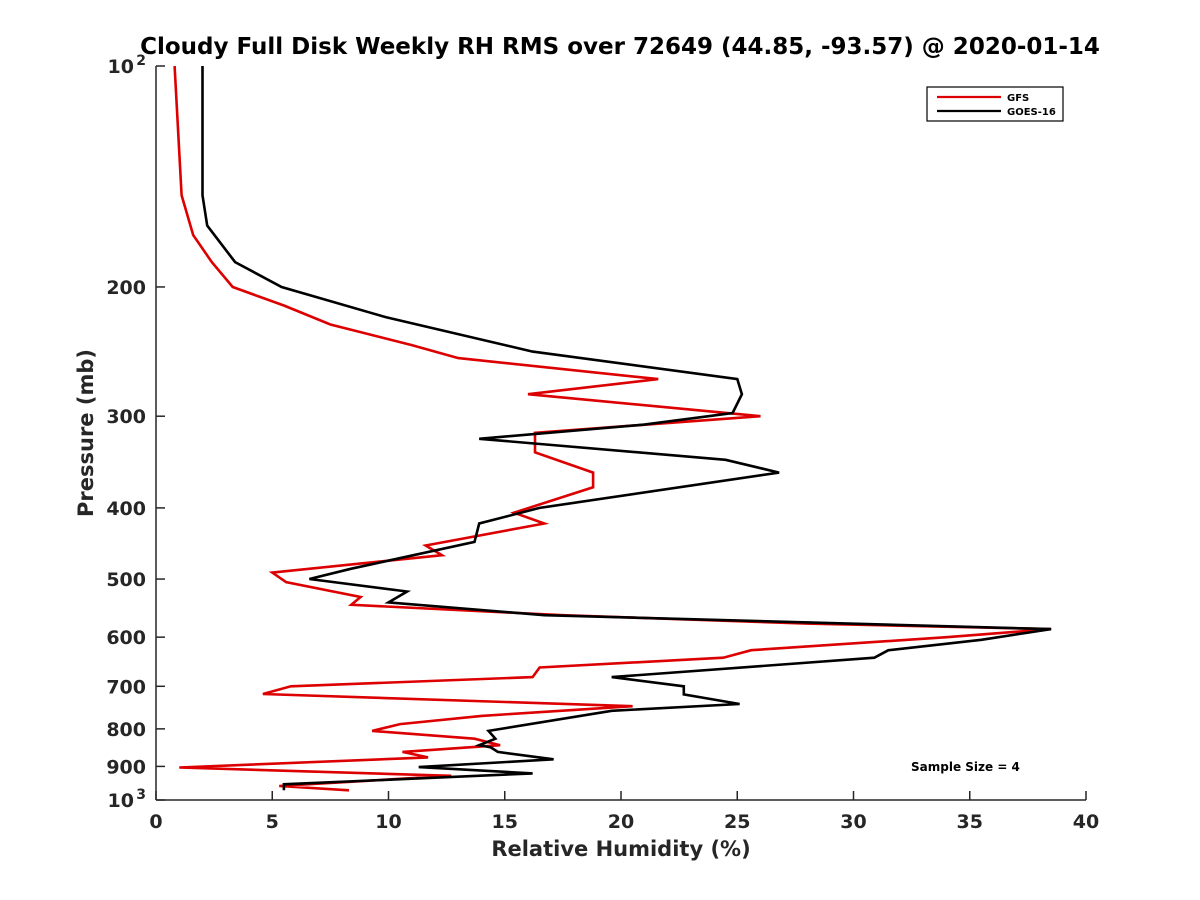 This screenshot has height=900, width=1200. I want to click on y-tick-label: 900, so click(126, 767).